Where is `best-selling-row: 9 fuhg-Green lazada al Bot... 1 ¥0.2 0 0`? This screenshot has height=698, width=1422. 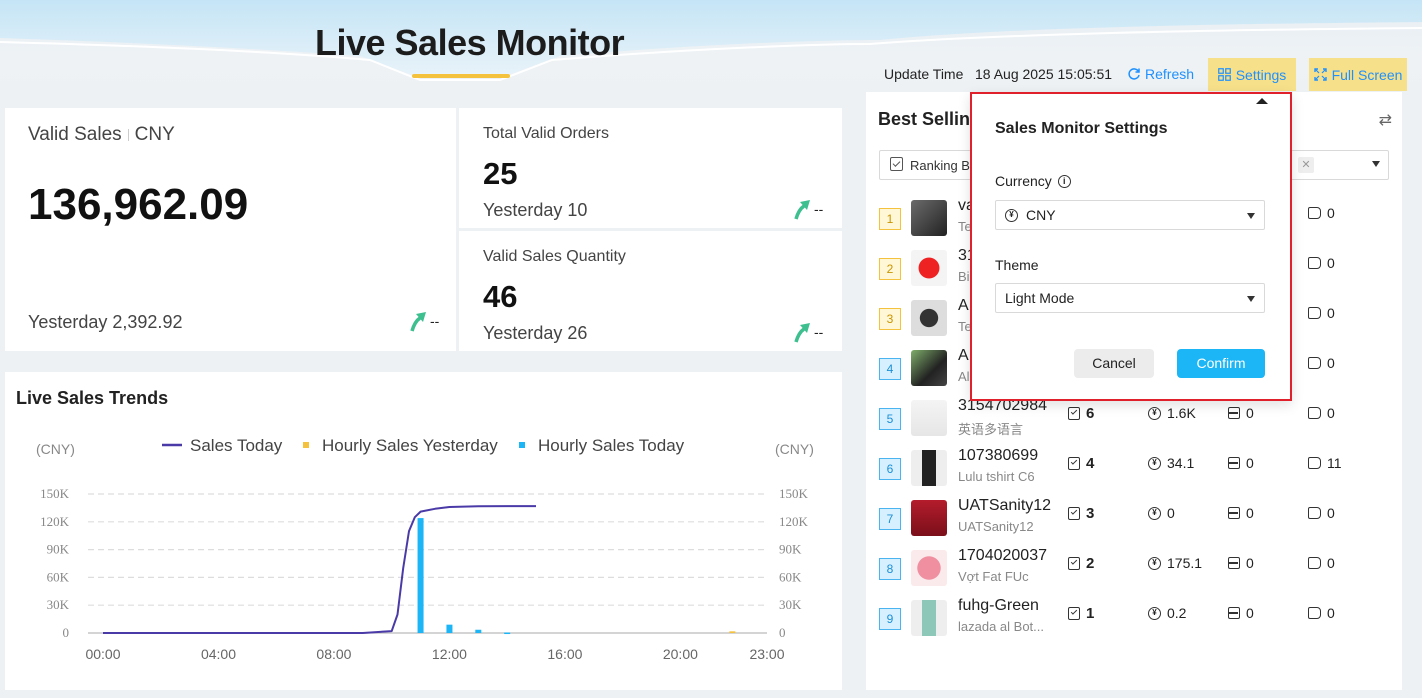
best-selling-row: 9 fuhg-Green lazada al Bot... 1 ¥0.2 0 0 is located at coordinates (1134, 622).